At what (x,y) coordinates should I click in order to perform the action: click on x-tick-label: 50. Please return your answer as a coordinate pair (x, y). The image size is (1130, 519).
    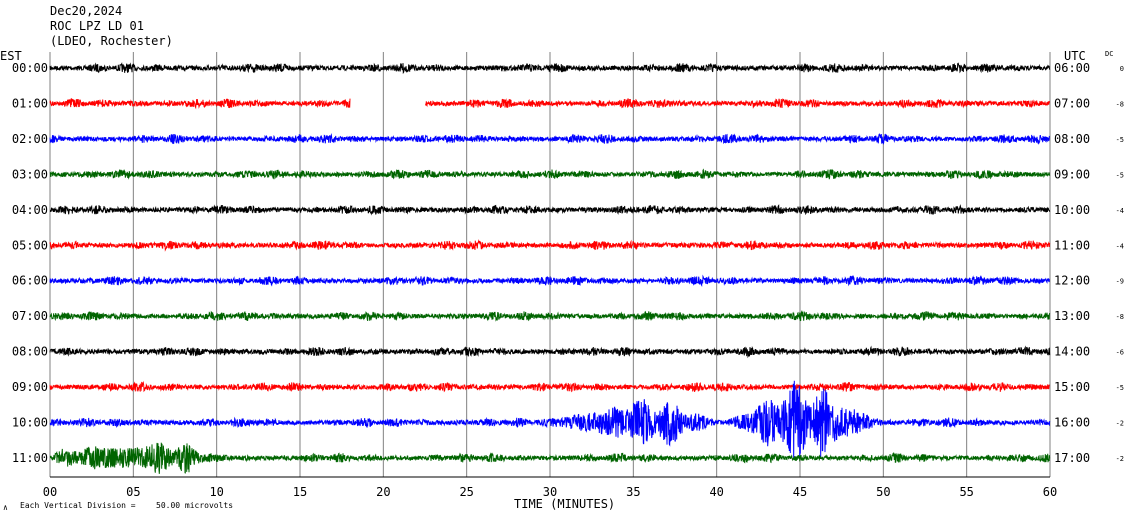
    Looking at the image, I should click on (883, 492).